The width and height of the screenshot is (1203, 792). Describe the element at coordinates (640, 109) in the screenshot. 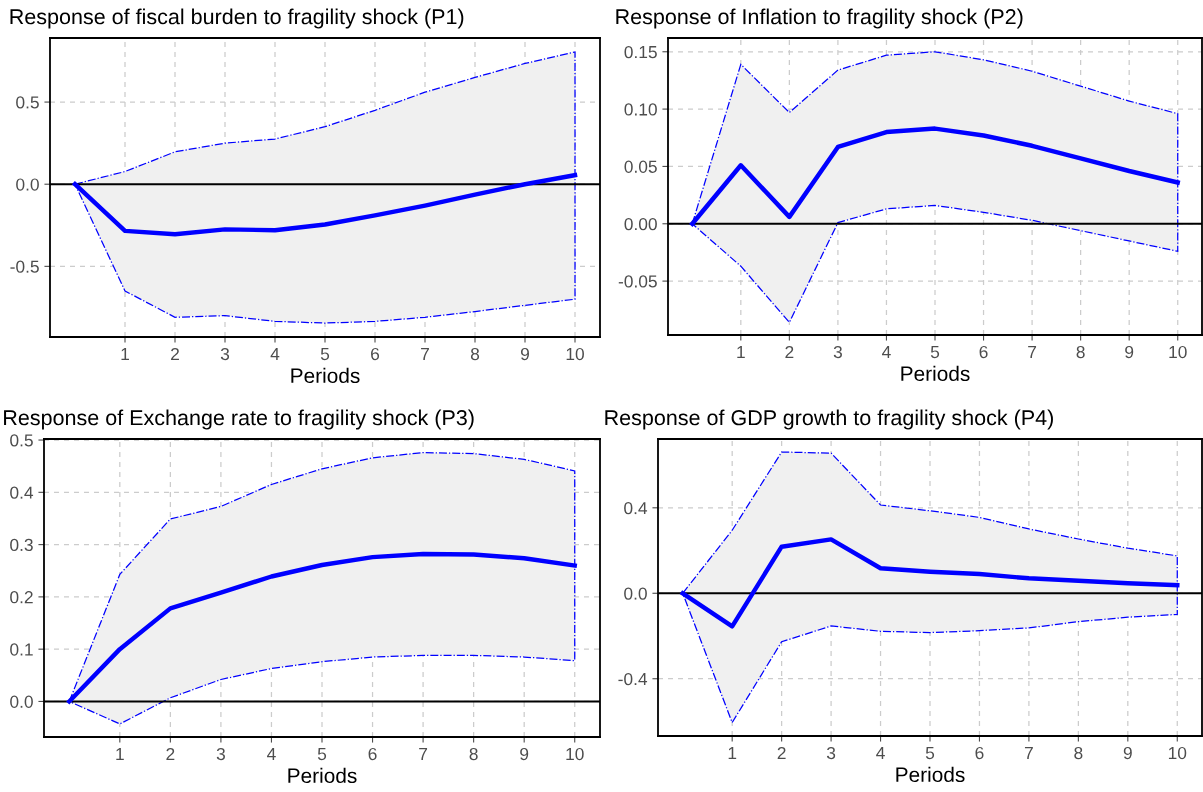

I see `y-tick-label: 0.10` at that location.